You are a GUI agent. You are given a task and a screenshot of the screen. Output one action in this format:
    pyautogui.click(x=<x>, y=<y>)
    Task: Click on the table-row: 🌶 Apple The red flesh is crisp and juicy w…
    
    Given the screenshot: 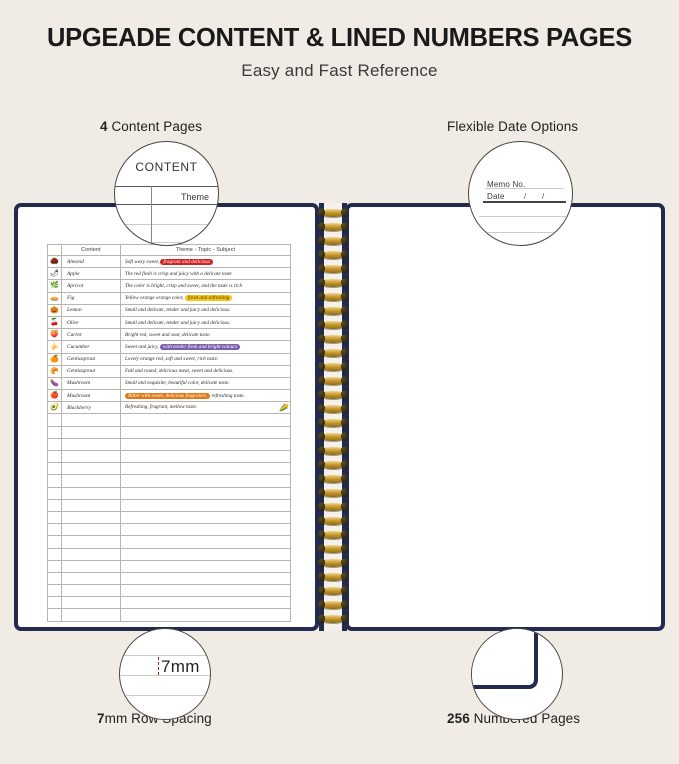 What is the action you would take?
    pyautogui.click(x=169, y=274)
    